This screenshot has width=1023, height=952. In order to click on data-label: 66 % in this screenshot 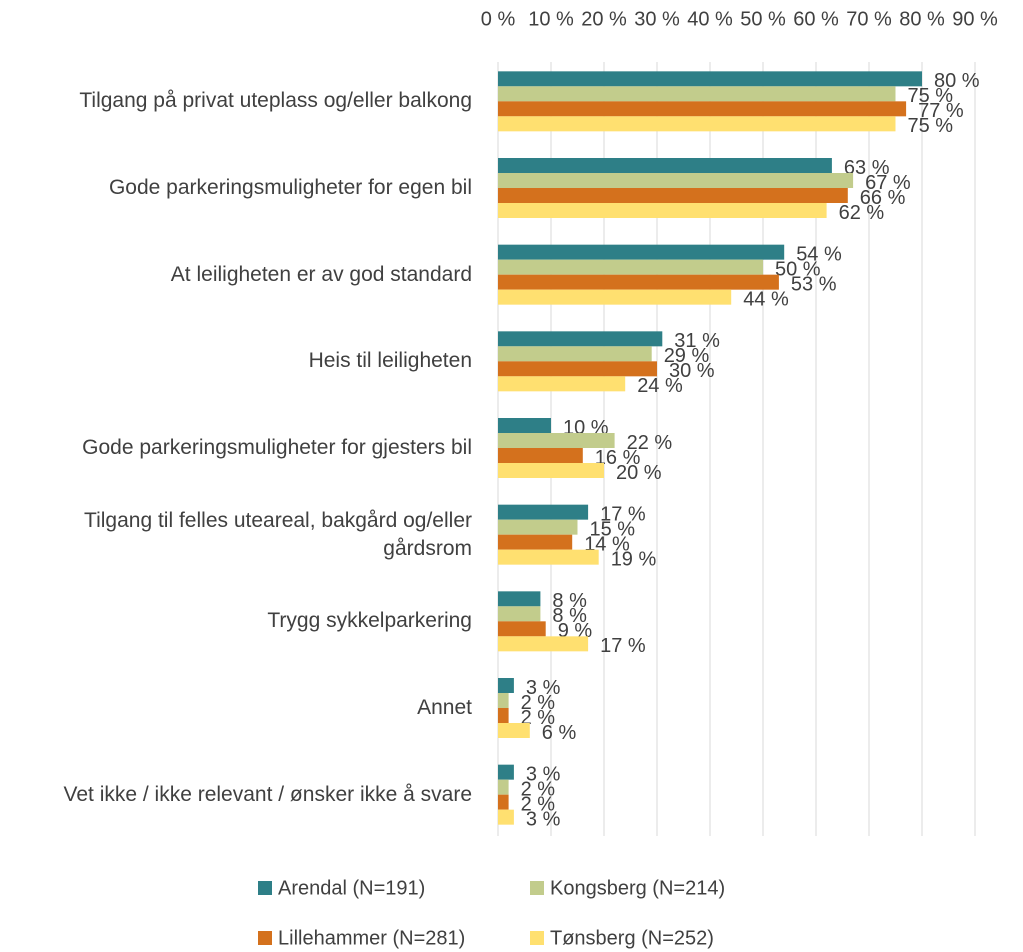, I will do `click(883, 198)`.